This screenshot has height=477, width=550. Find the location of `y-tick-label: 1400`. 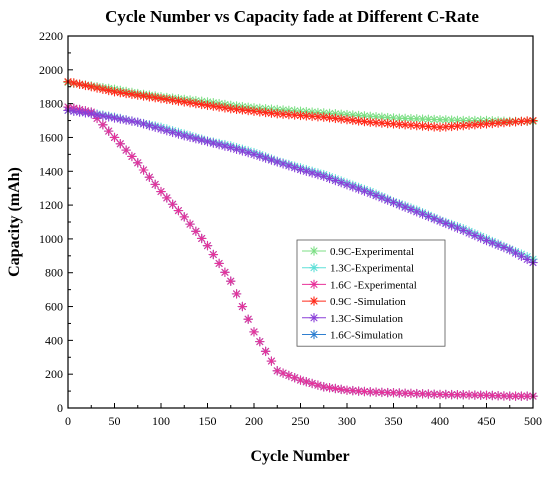

y-tick-label: 1400 is located at coordinates (51, 171).